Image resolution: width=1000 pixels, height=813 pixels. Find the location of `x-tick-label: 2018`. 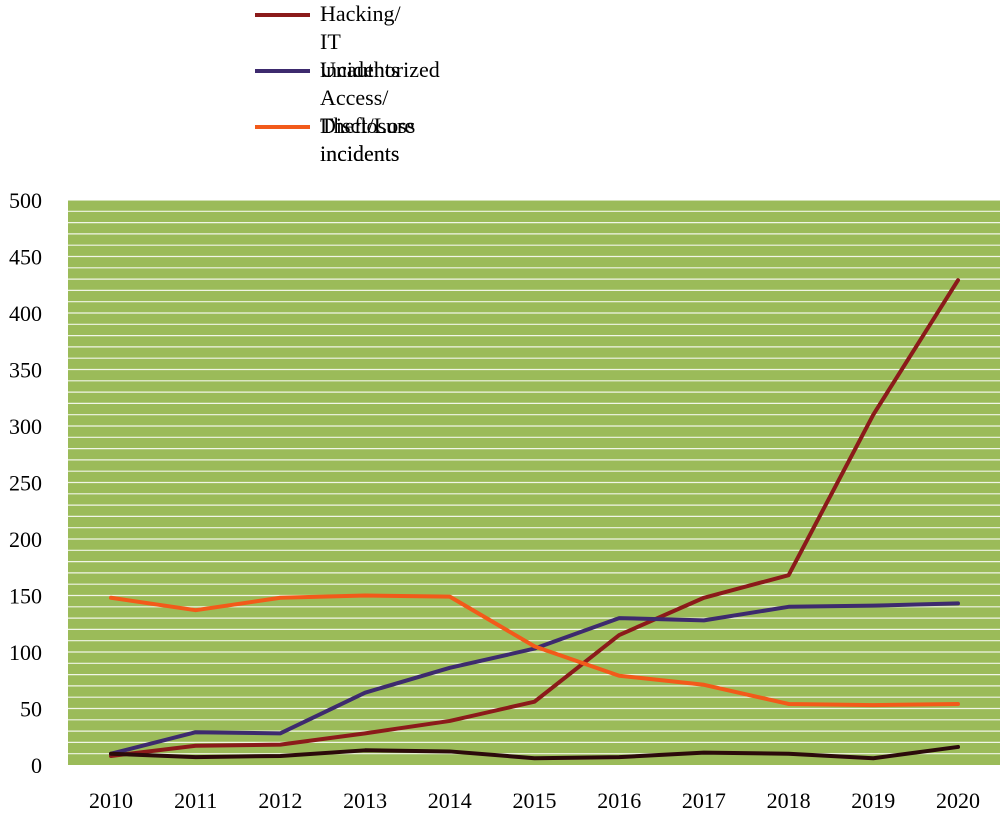

x-tick-label: 2018 is located at coordinates (789, 800).